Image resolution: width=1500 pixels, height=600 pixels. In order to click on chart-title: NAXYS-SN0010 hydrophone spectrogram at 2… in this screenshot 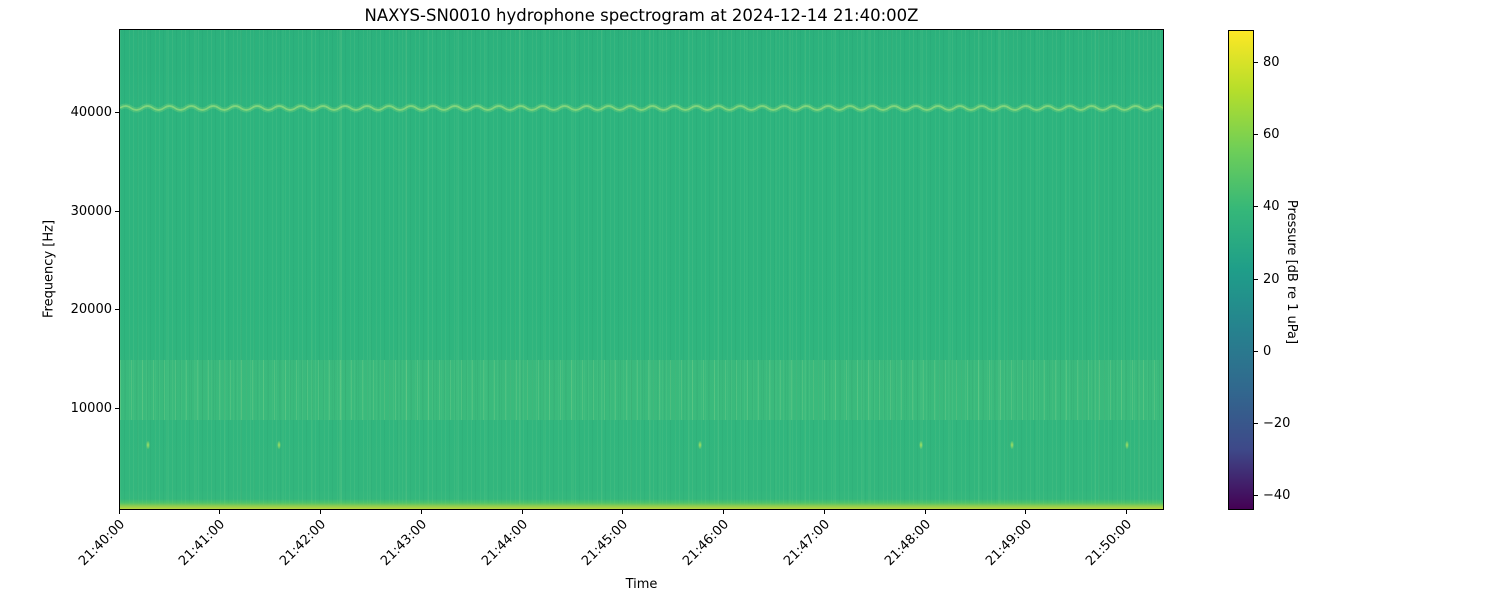, I will do `click(641, 15)`.